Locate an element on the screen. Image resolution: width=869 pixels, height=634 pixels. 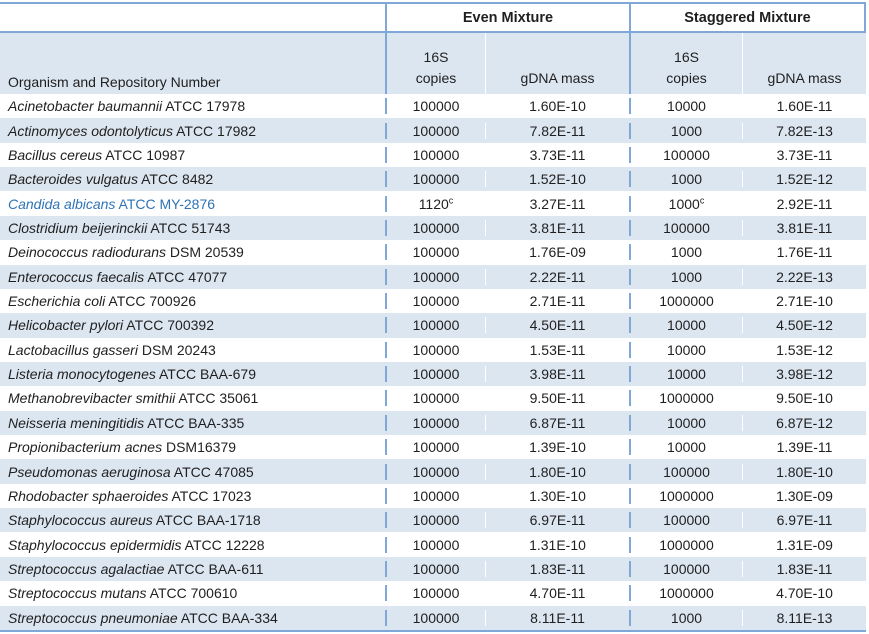
staggered-mass-value: 9.50E-10 is located at coordinates (804, 398).